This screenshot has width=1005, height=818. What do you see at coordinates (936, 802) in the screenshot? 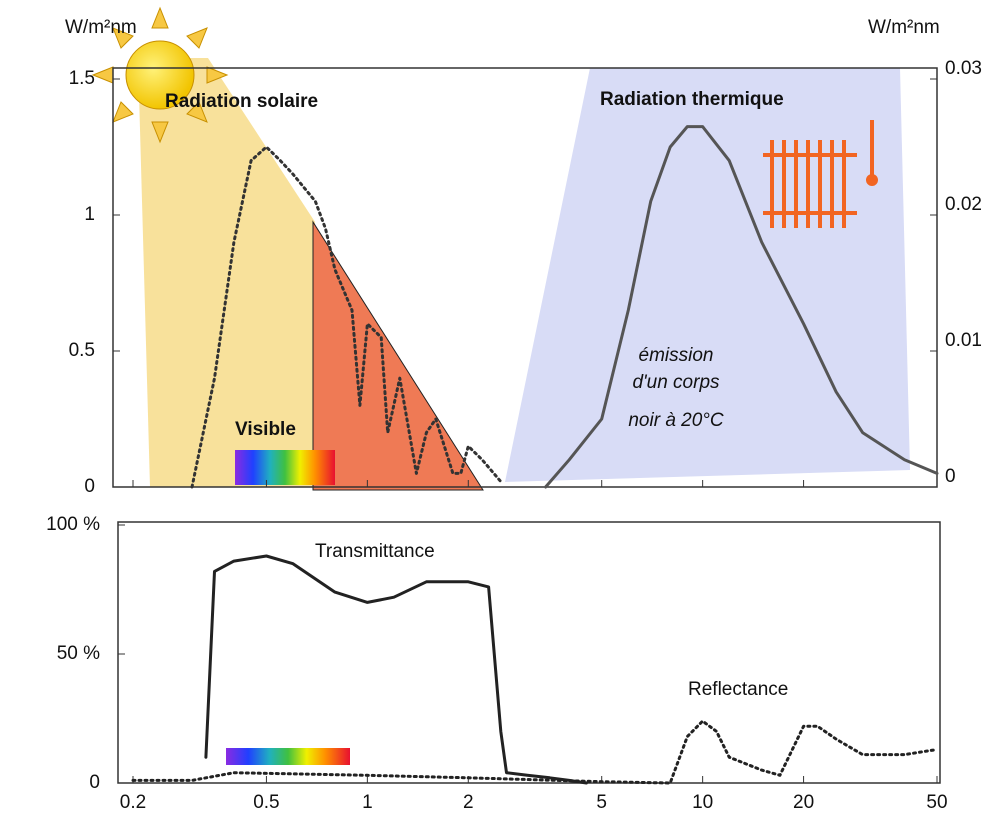
I see `x-tick-label: 50` at bounding box center [936, 802].